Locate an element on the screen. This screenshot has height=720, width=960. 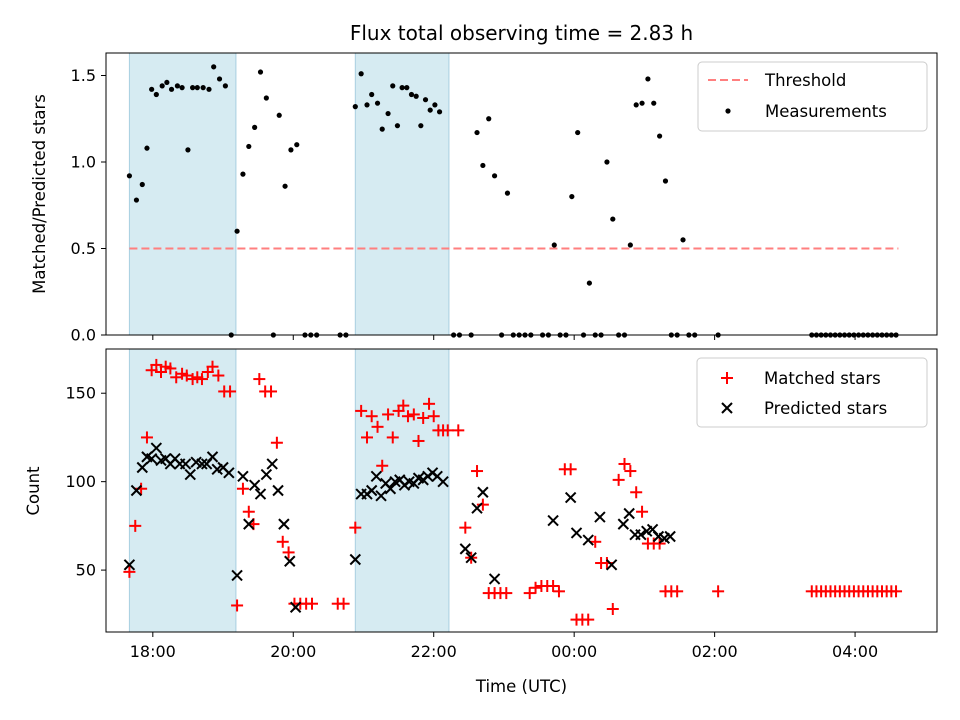
legend-predicted-label: Predicted stars is located at coordinates (825, 408).